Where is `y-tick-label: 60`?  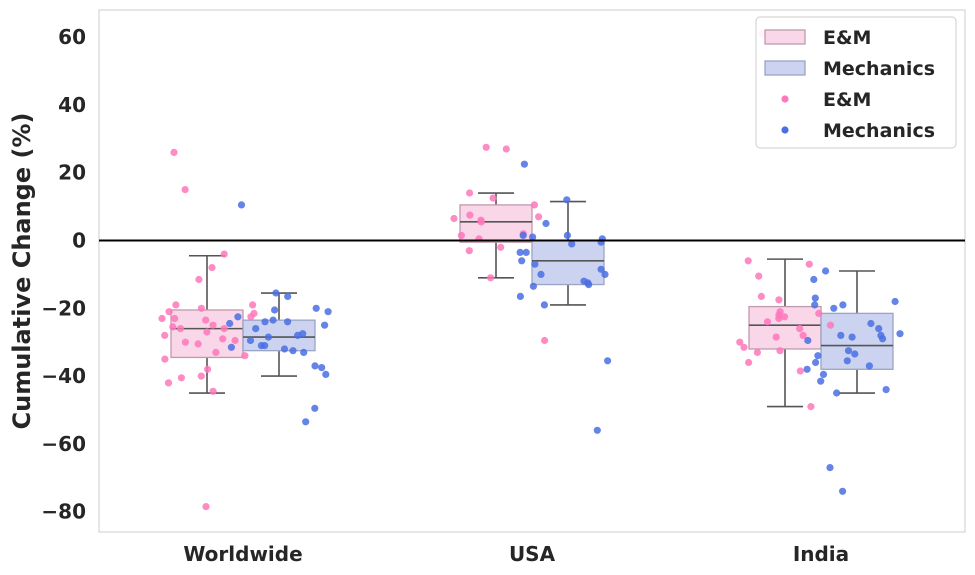 y-tick-label: 60 is located at coordinates (72, 37).